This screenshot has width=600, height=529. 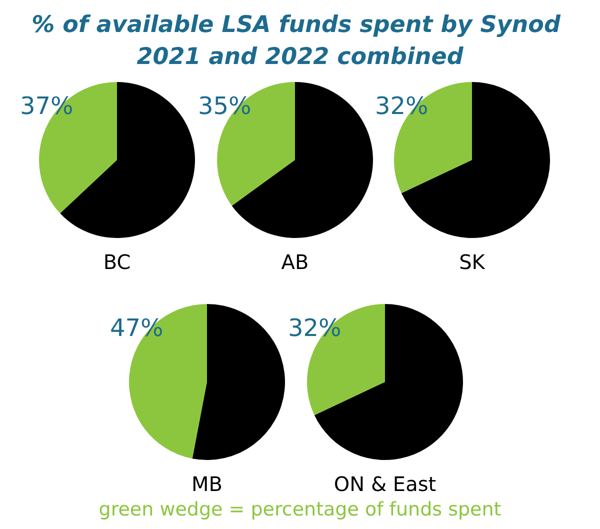 What do you see at coordinates (117, 262) in the screenshot?
I see `text: BC` at bounding box center [117, 262].